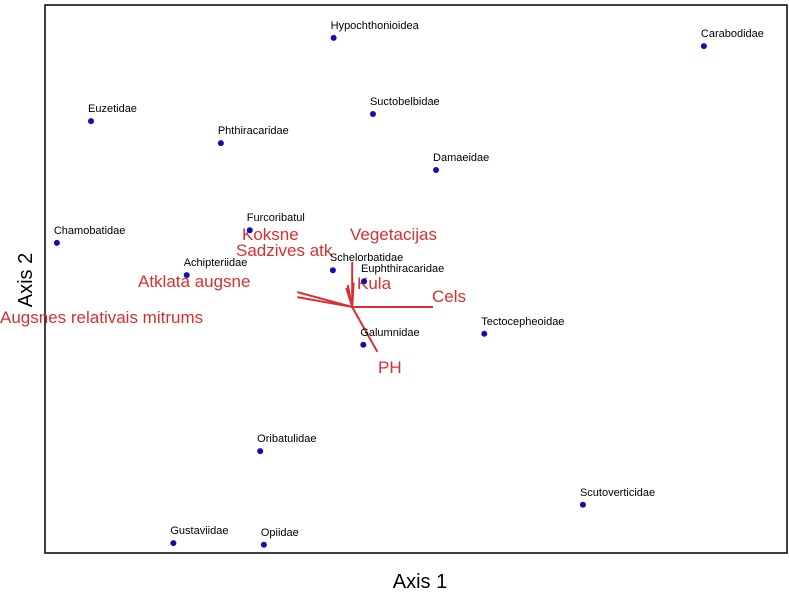 This screenshot has height=592, width=789. I want to click on point-label: Furcoribatul, so click(276, 218).